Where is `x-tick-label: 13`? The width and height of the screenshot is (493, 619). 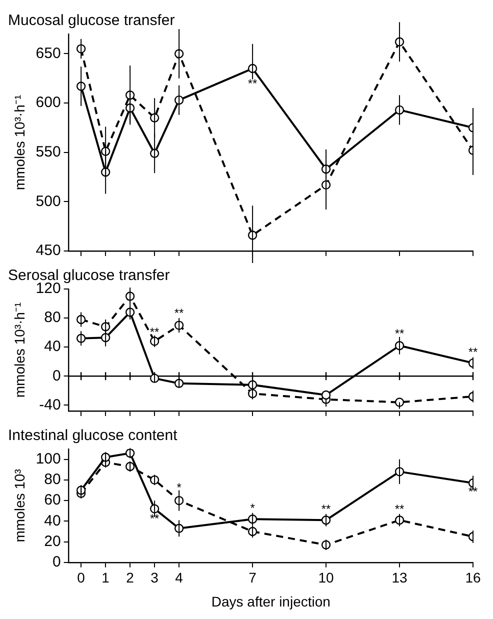 x-tick-label: 13 is located at coordinates (400, 578).